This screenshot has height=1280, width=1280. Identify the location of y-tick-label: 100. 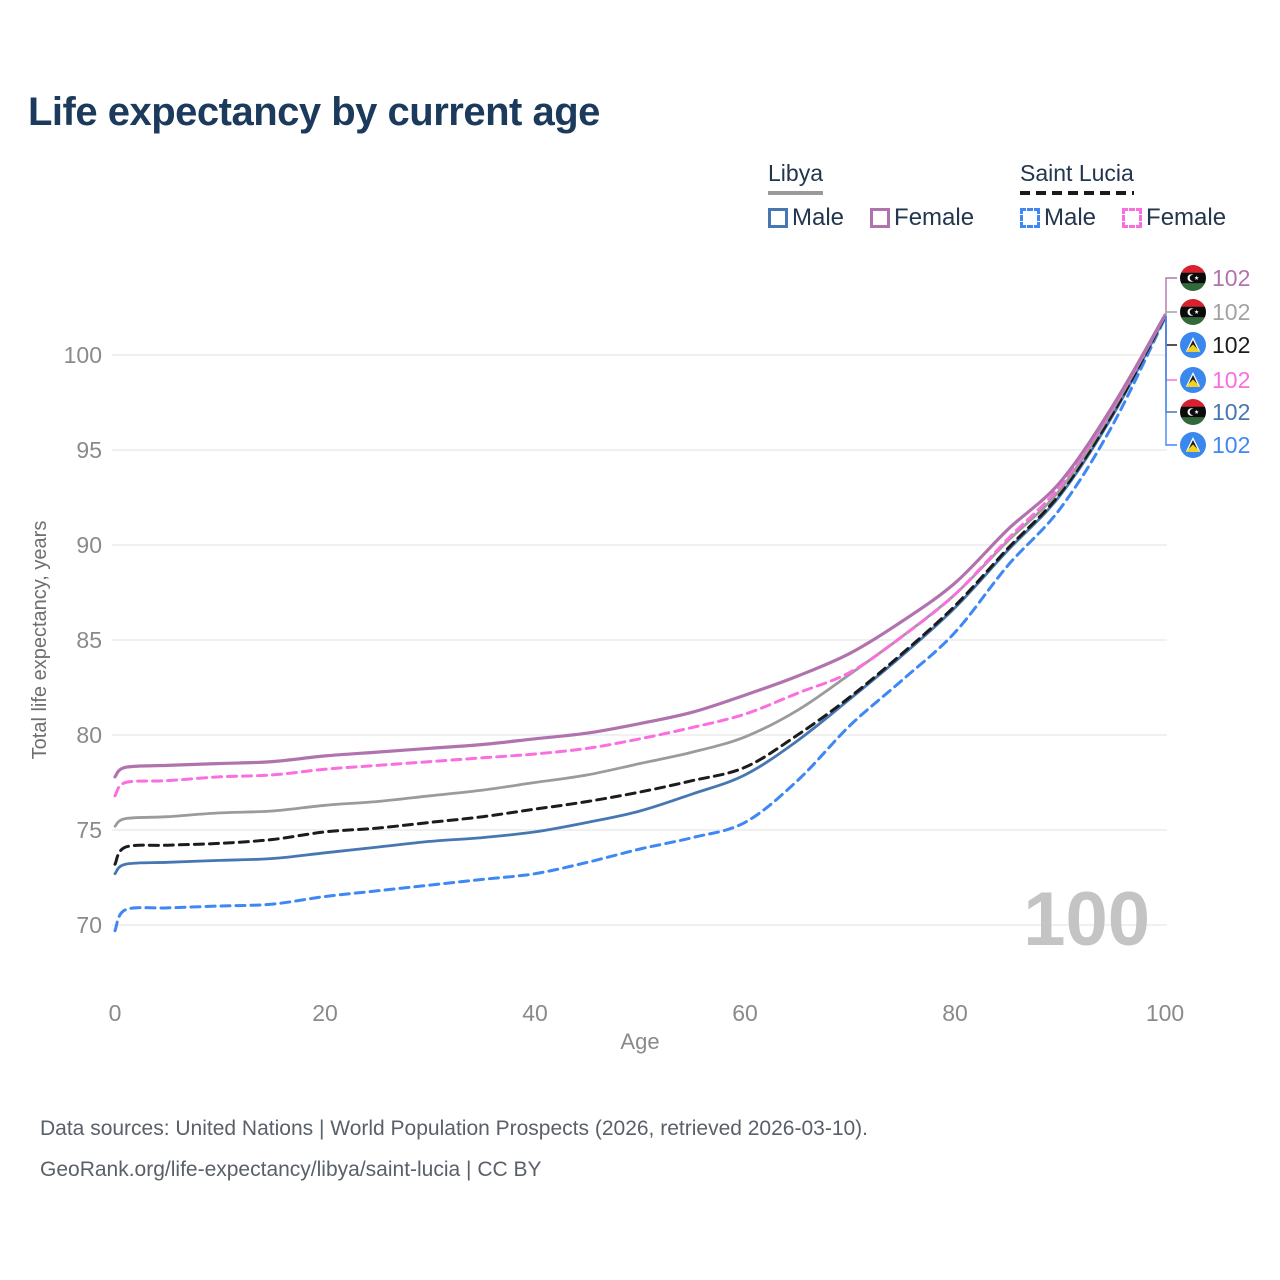
(83, 355).